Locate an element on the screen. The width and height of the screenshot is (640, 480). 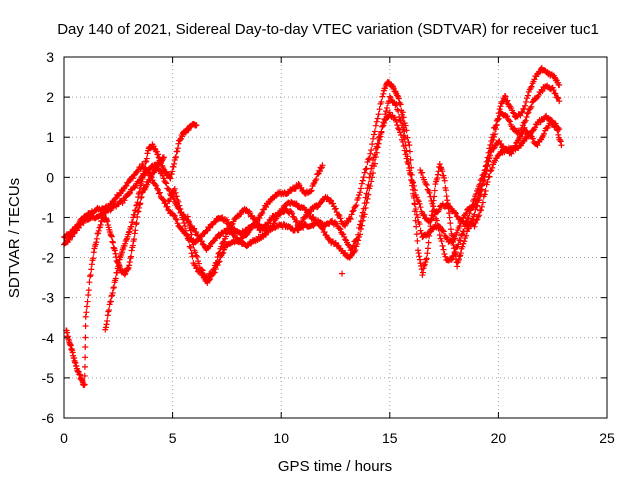
y-tick-label: -2 is located at coordinates (48, 258).